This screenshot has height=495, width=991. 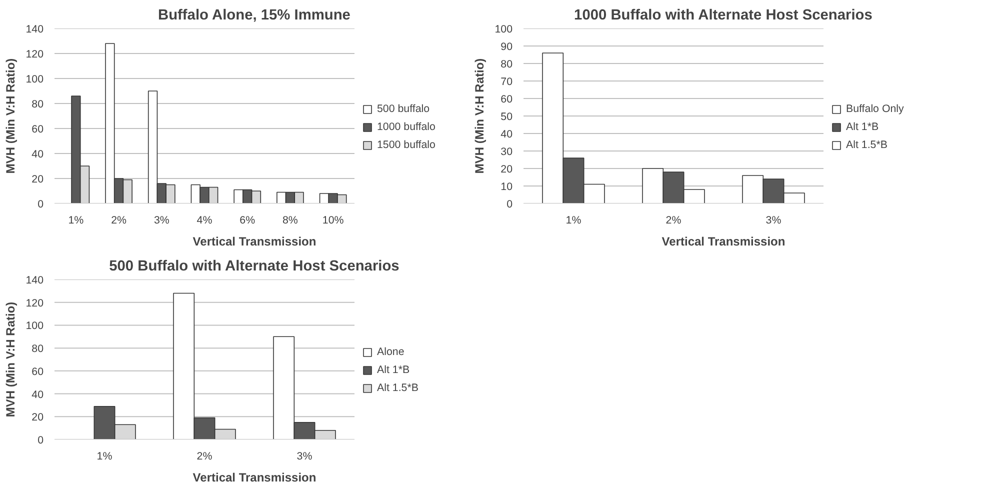 What do you see at coordinates (406, 144) in the screenshot?
I see `legend-label: 1500 buffalo` at bounding box center [406, 144].